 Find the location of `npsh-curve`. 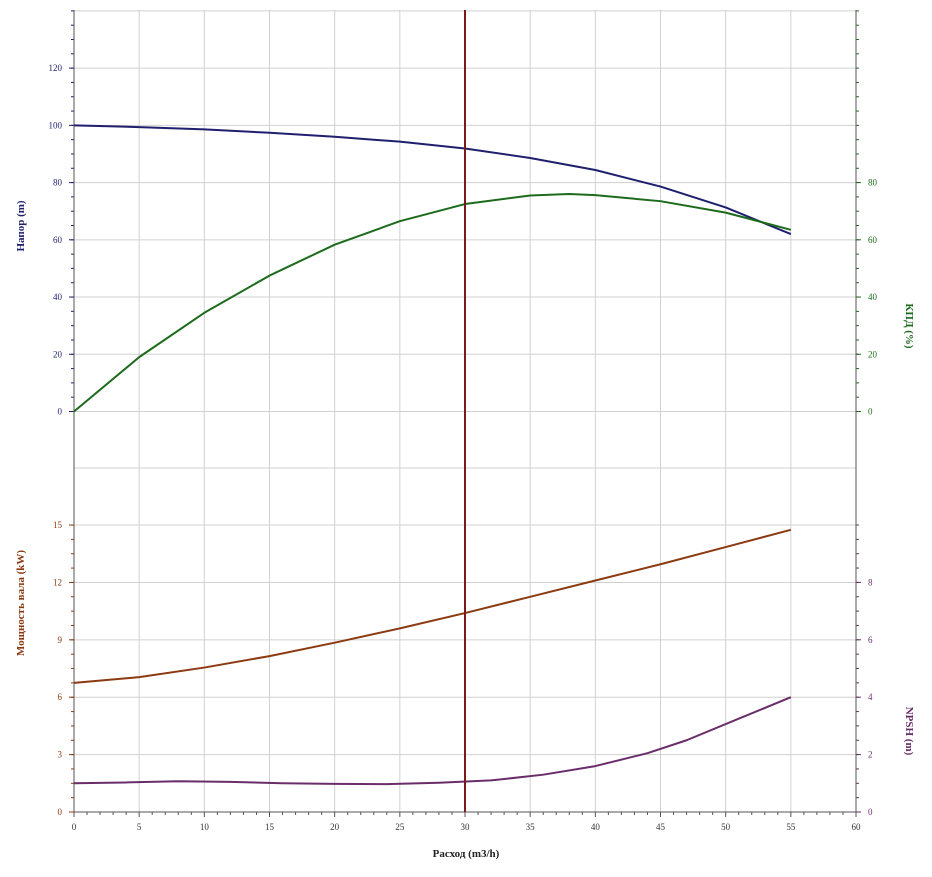

npsh-curve is located at coordinates (432, 741).